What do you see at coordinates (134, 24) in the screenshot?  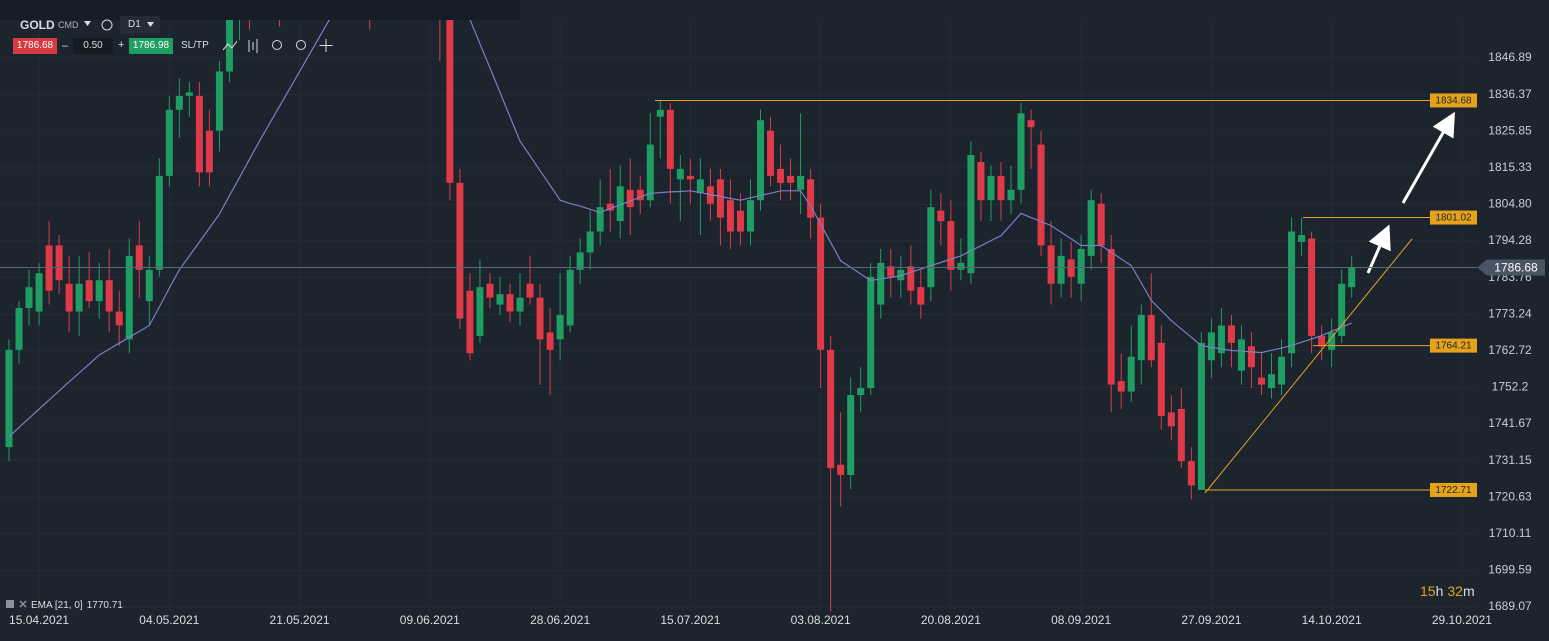 I see `timeframe: D1` at bounding box center [134, 24].